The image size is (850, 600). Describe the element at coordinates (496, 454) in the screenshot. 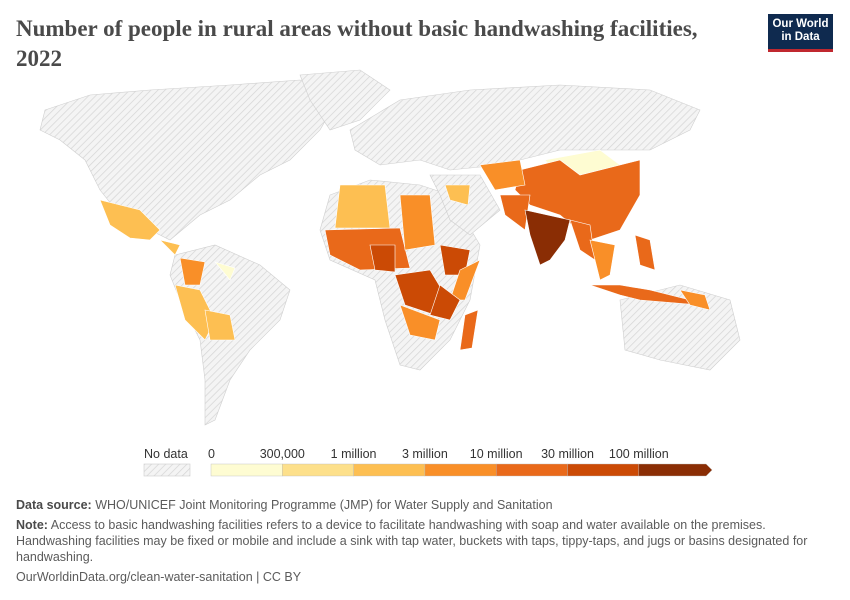

I see `legend-tick-label: 10 million` at that location.